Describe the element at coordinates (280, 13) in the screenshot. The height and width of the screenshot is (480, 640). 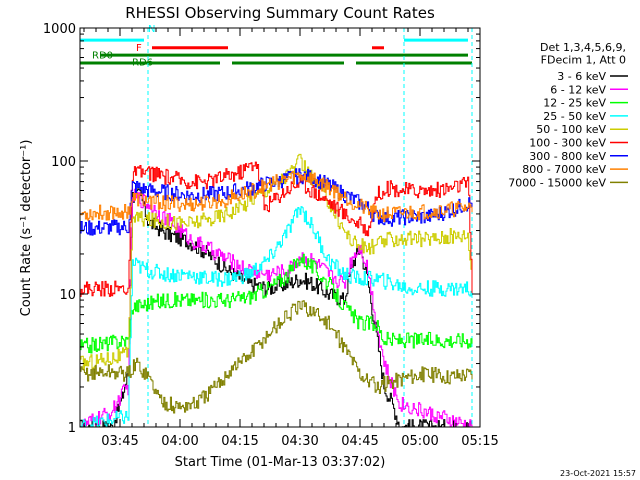
I see `chart-title: RHESSI Observing Summary Count Rates` at that location.